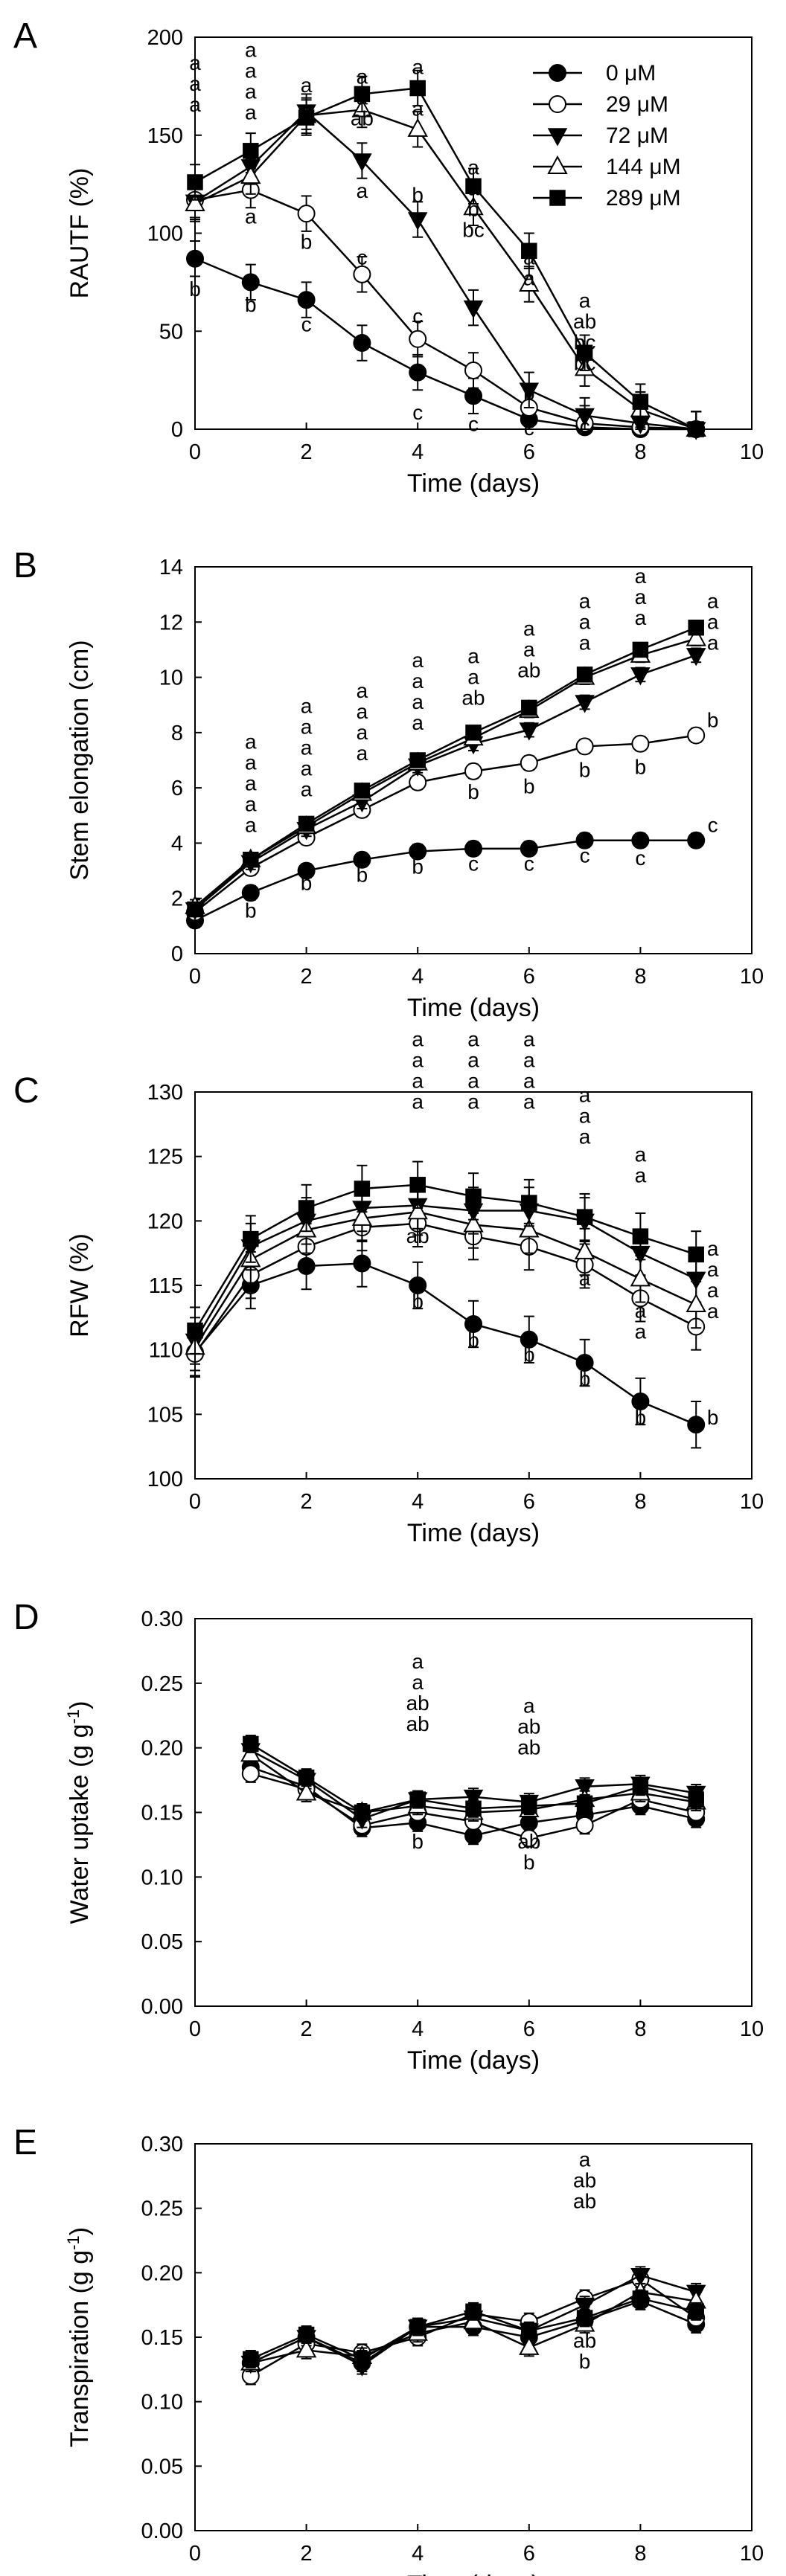  I want to click on y-tick-label: 8, so click(177, 733).